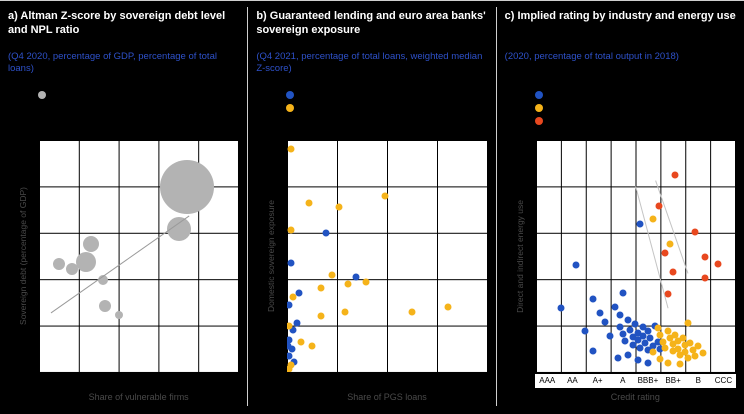  What do you see at coordinates (123, 112) in the screenshot?
I see `panel-a-legend` at bounding box center [123, 112].